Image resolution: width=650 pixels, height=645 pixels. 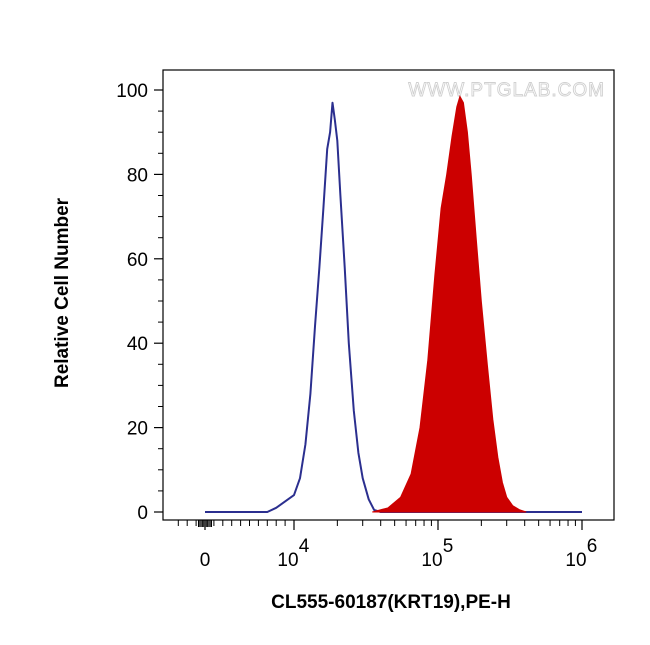 What do you see at coordinates (142, 513) in the screenshot?
I see `y-tick-label-0: 0` at bounding box center [142, 513].